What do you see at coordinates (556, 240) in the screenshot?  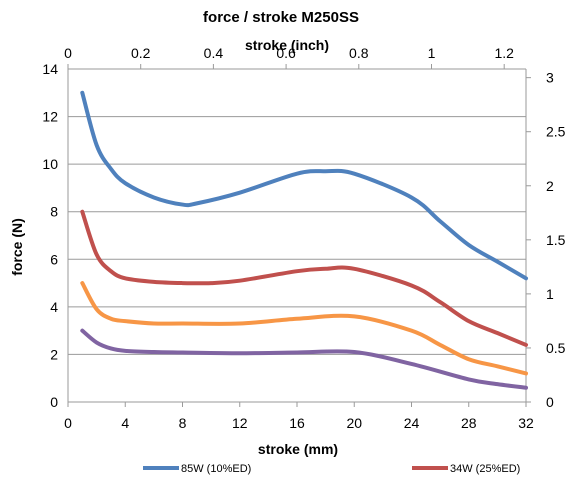 I see `y2-tick-label: 1.5` at bounding box center [556, 240].